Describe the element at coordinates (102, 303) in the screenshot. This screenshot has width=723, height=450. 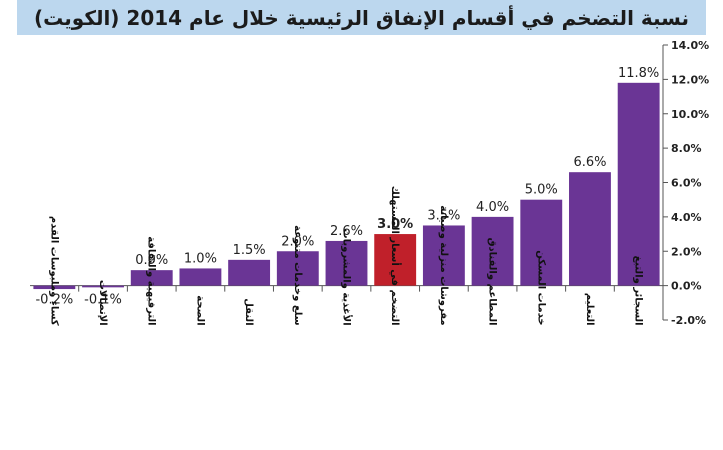
I see `category-label: الإتصالات` at that location.